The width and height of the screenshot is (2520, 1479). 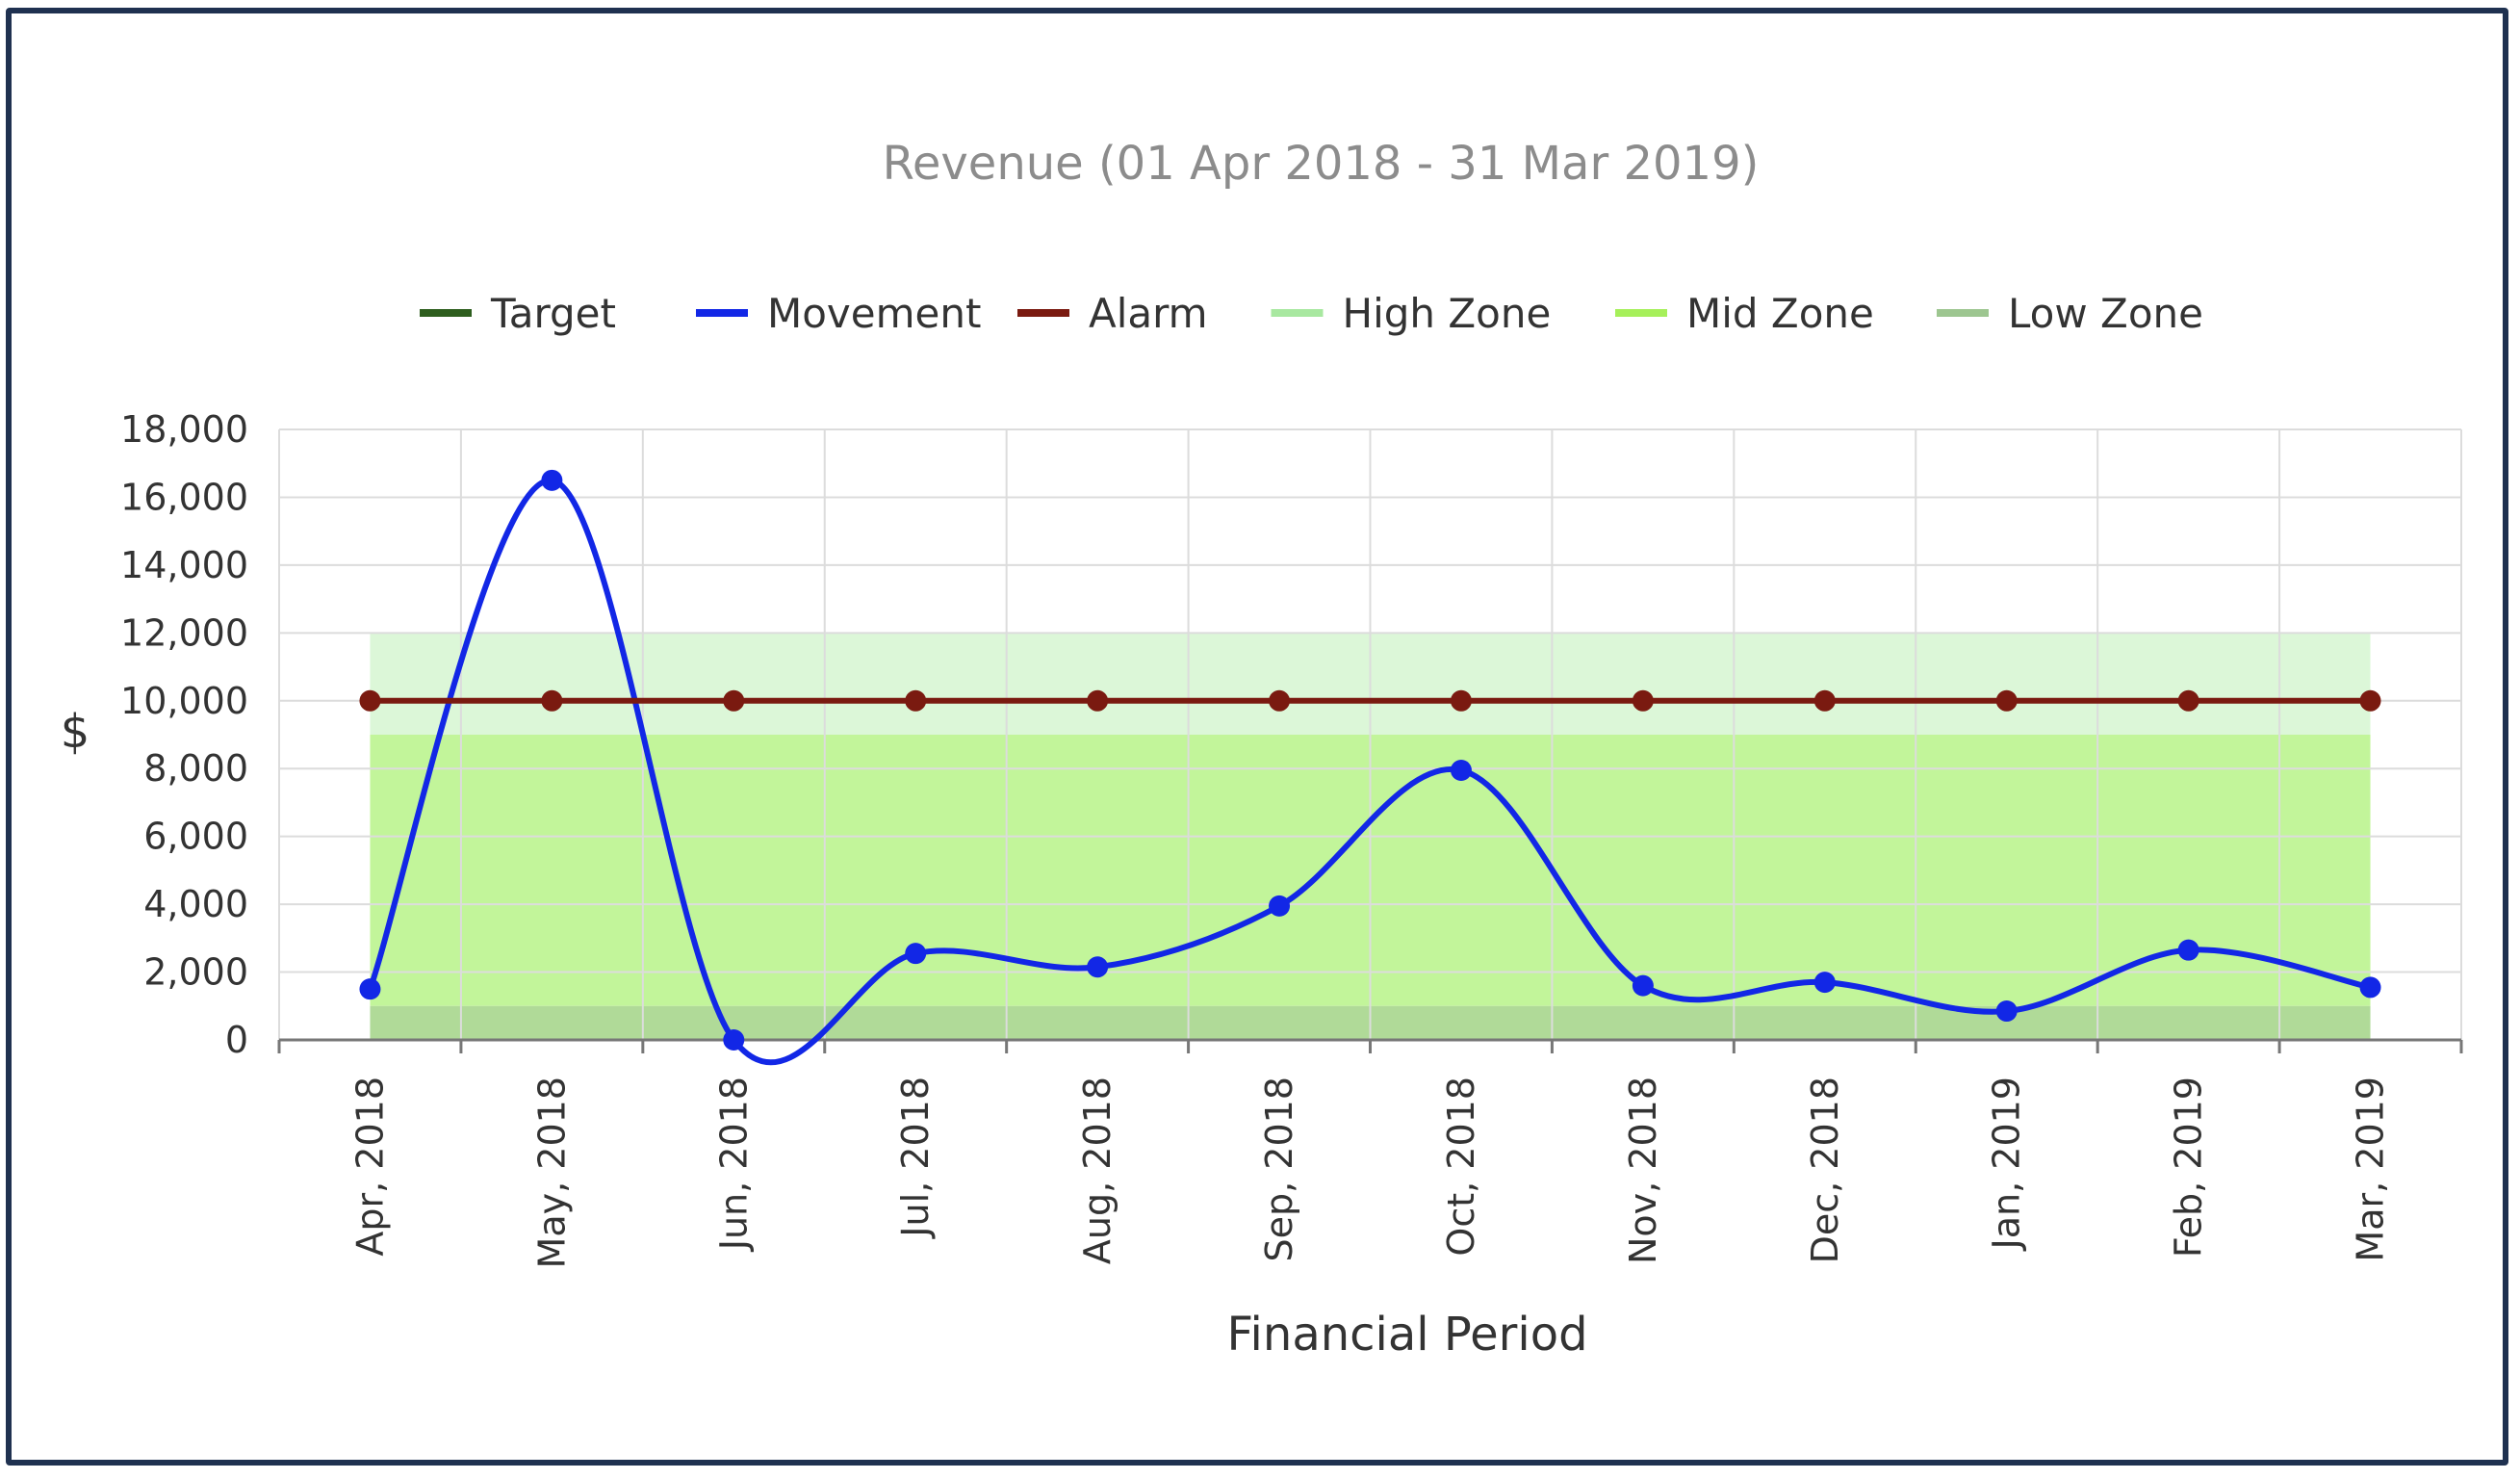 I want to click on y-tick-label: 14,000, so click(x=184, y=565).